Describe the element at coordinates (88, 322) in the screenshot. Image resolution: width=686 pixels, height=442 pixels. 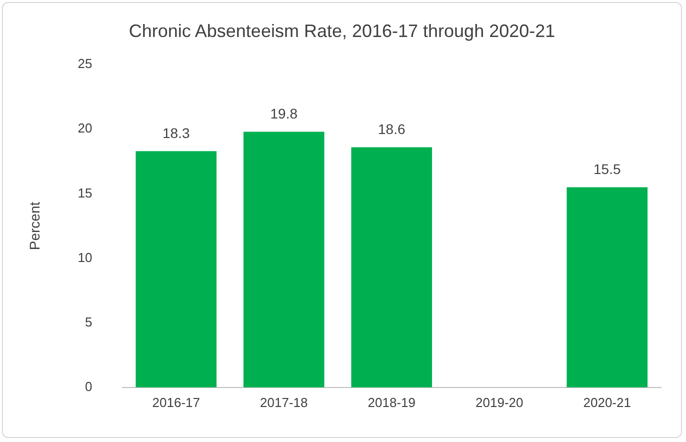
I see `y-tick-label: 5` at that location.